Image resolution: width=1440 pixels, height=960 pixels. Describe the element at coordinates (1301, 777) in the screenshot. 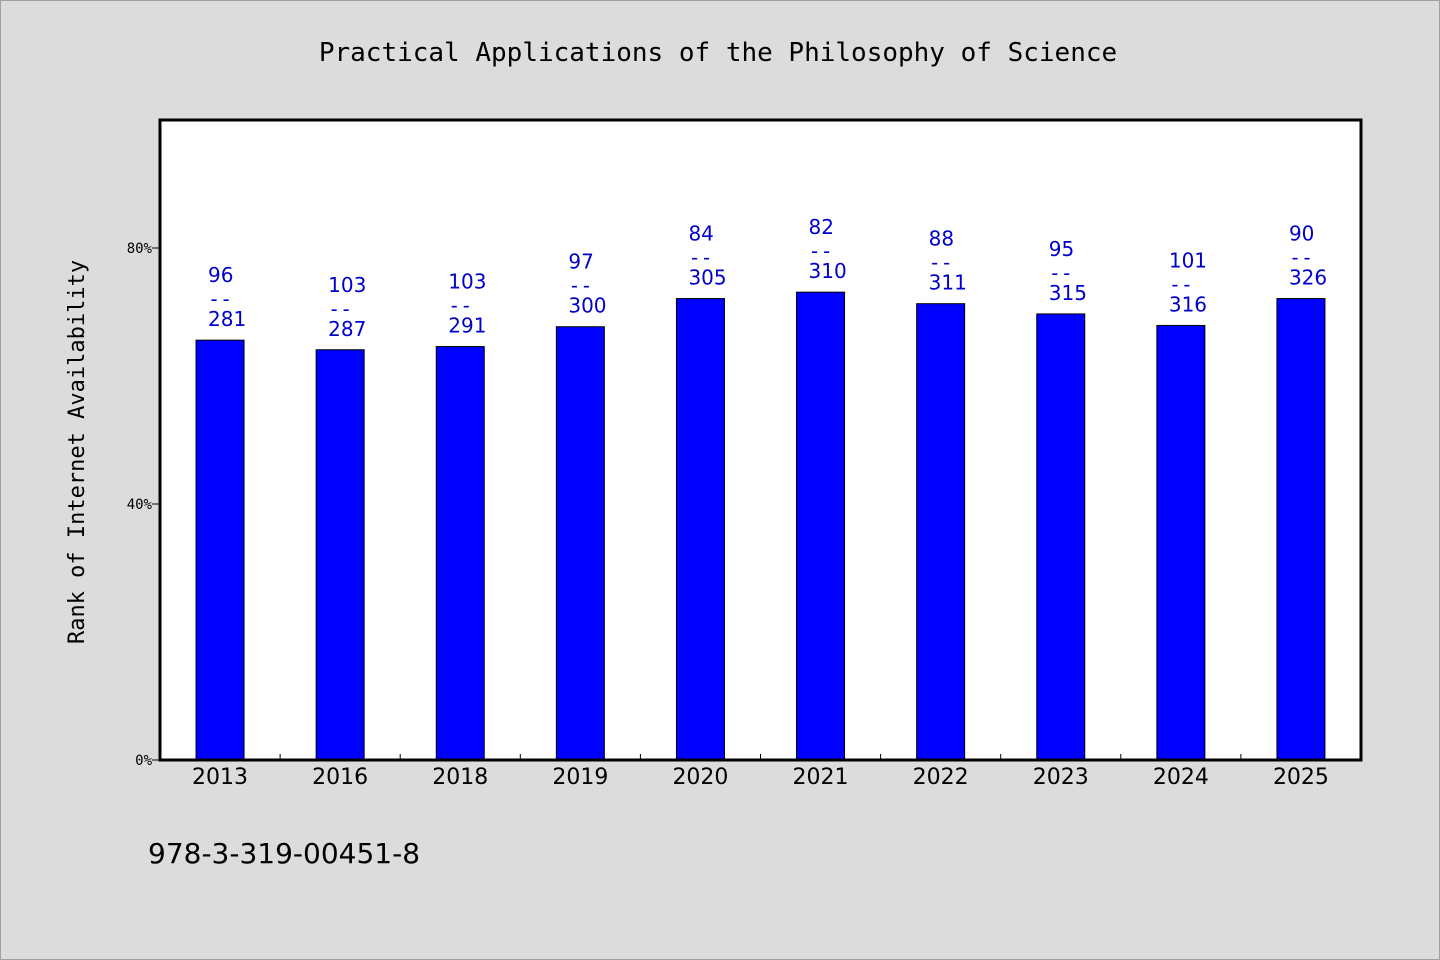

I see `x-tick-label-2025: 2025` at that location.